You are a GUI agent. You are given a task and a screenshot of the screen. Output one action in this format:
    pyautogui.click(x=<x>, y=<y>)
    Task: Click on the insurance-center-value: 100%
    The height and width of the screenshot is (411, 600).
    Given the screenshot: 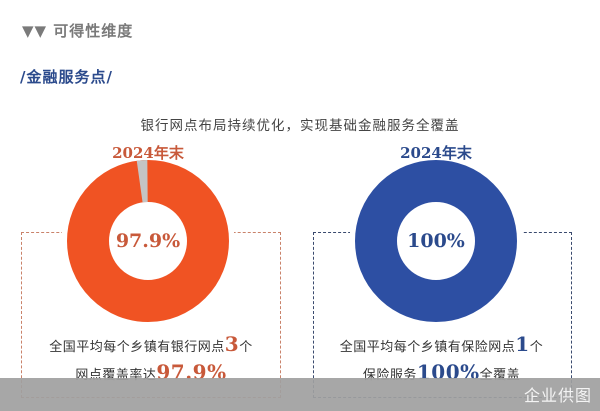 What is the action you would take?
    pyautogui.click(x=436, y=241)
    